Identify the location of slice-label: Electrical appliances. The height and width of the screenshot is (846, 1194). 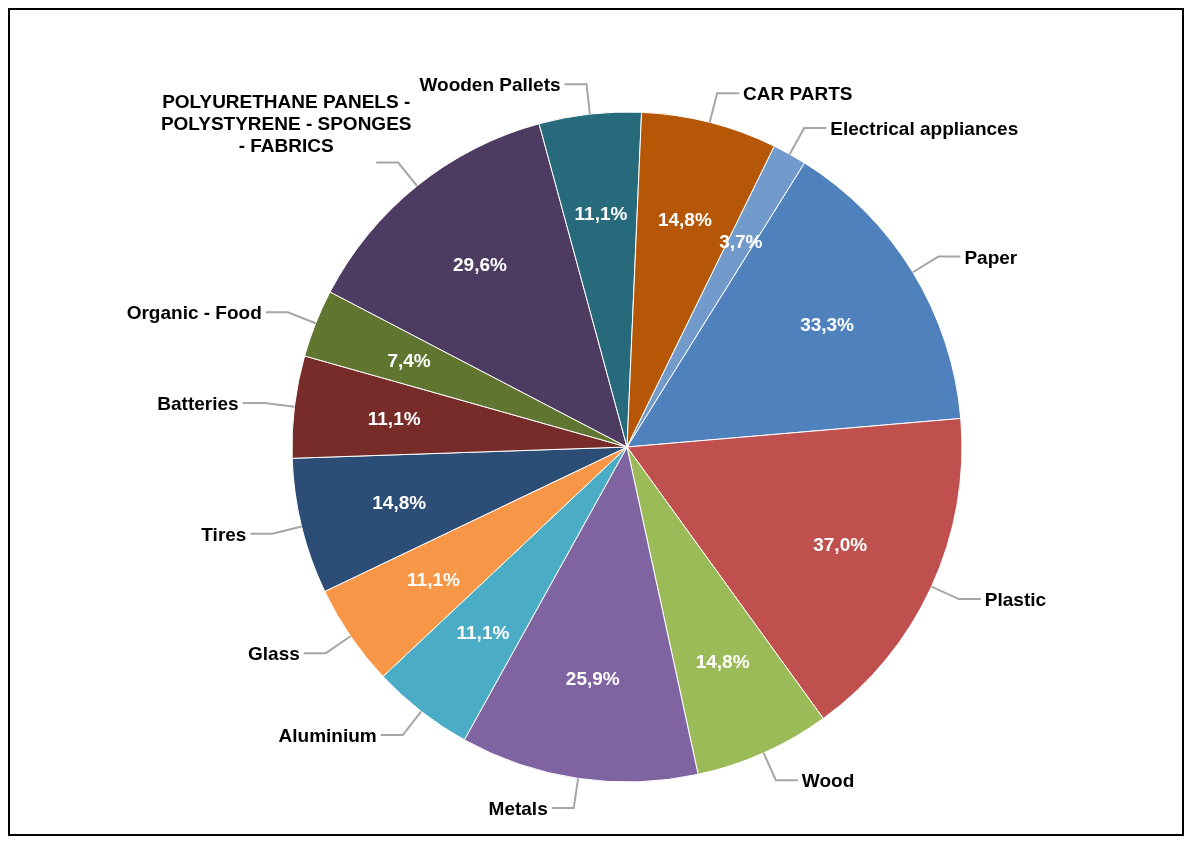
(924, 128).